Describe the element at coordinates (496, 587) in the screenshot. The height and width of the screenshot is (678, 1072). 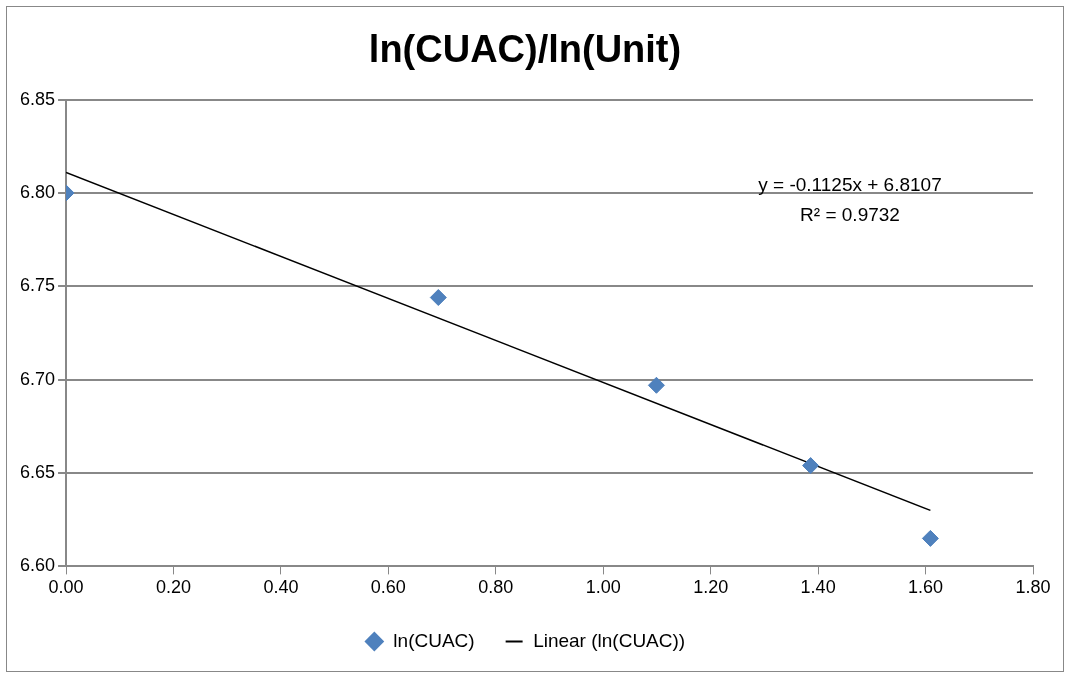
I see `x-tick-label: 0.80` at that location.